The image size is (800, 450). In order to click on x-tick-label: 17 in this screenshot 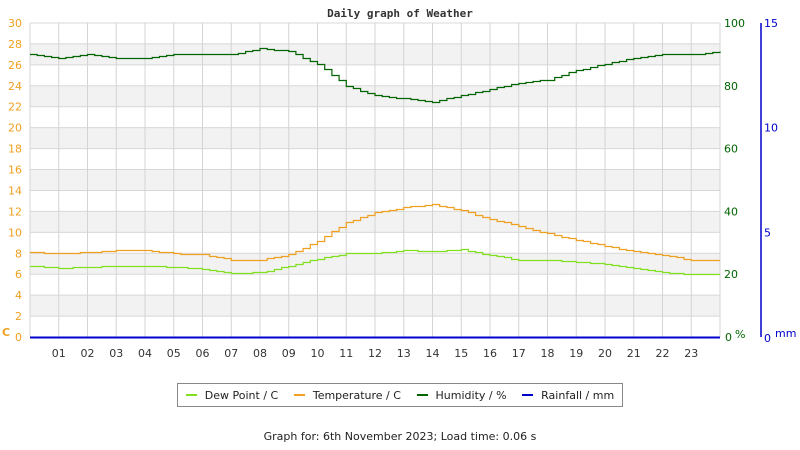, I will do `click(519, 353)`.